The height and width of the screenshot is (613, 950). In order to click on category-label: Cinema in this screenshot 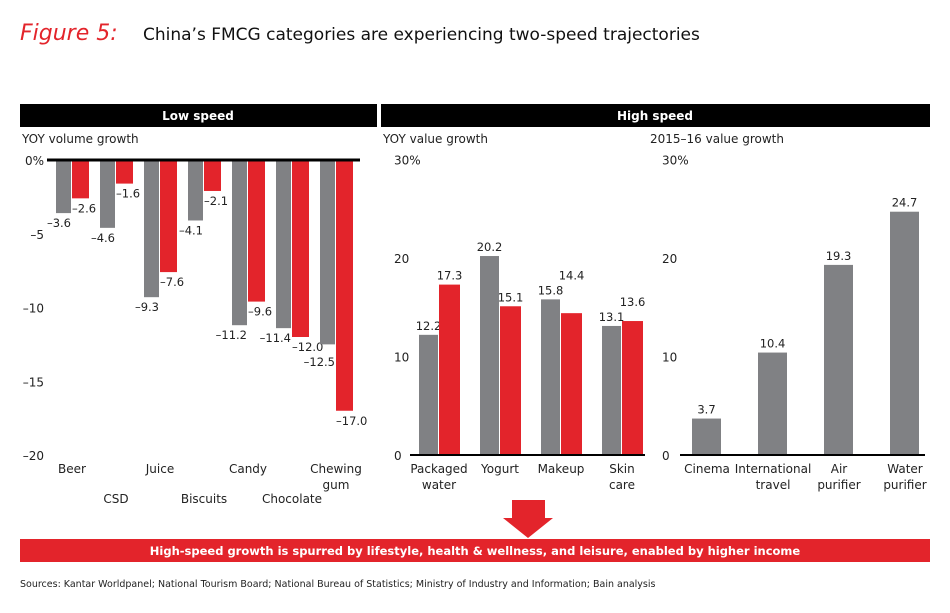, I will do `click(707, 469)`.